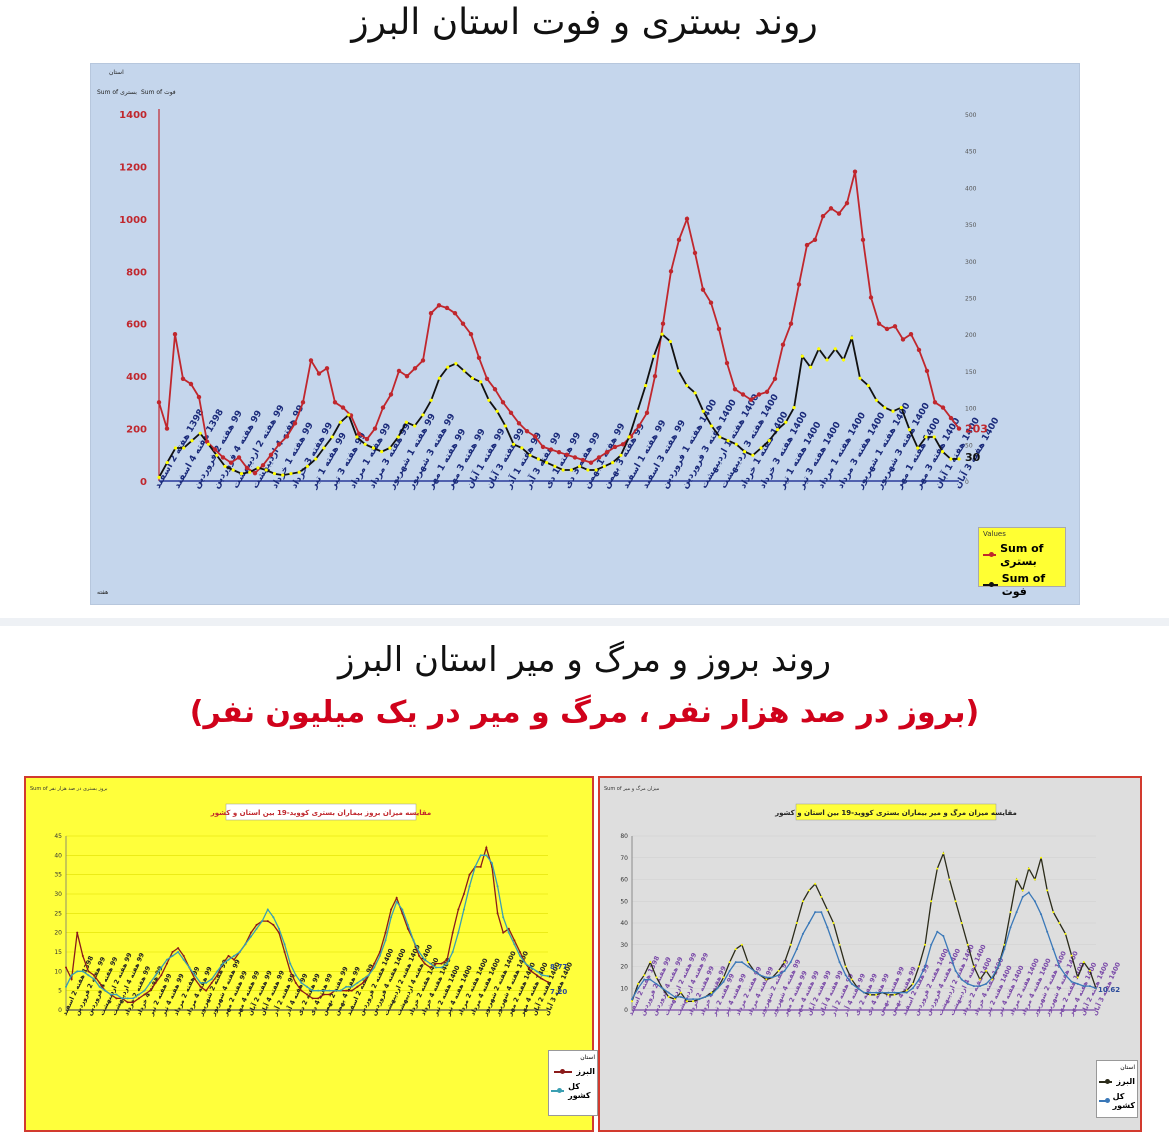 Image resolution: width=1169 pixels, height=1147 pixels. What do you see at coordinates (1125, 1081) in the screenshot?
I see `legend-label-alborz-m: البرز` at bounding box center [1125, 1081].